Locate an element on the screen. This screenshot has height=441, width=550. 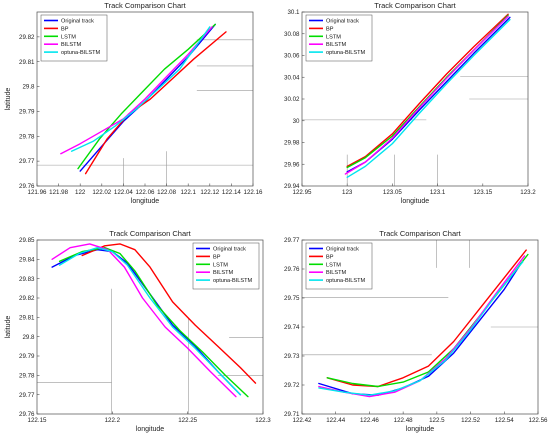
x-tick-label: 122.08 is located at coordinates (166, 192).